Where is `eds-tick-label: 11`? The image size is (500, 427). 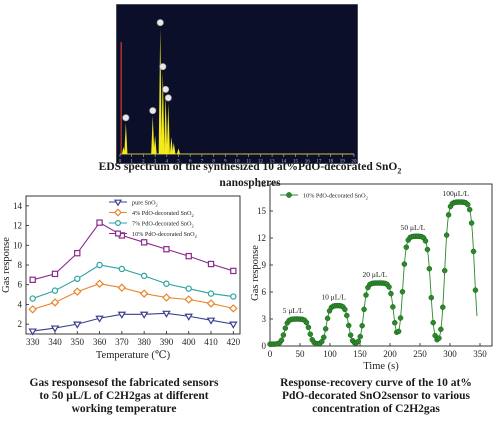
eds-tick-label: 11 is located at coordinates (248, 162).